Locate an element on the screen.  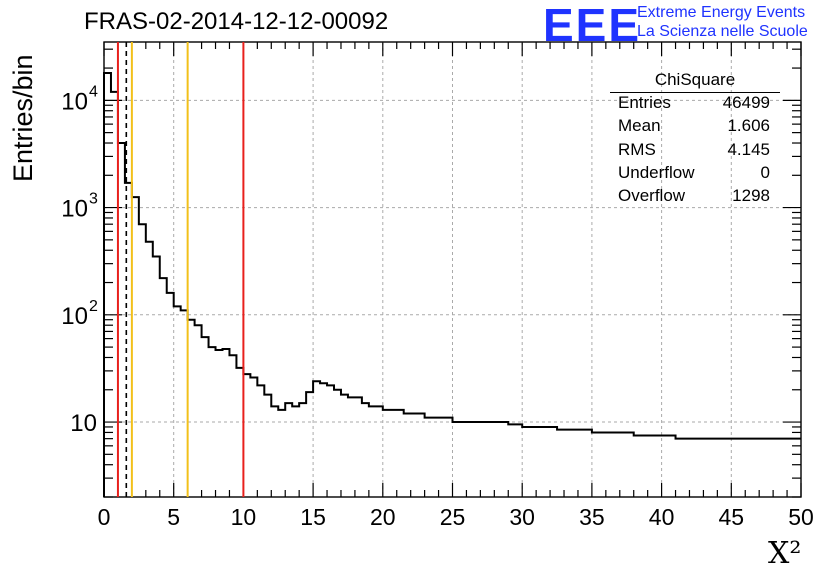
y-tick-exponent: 3 is located at coordinates (93, 199).